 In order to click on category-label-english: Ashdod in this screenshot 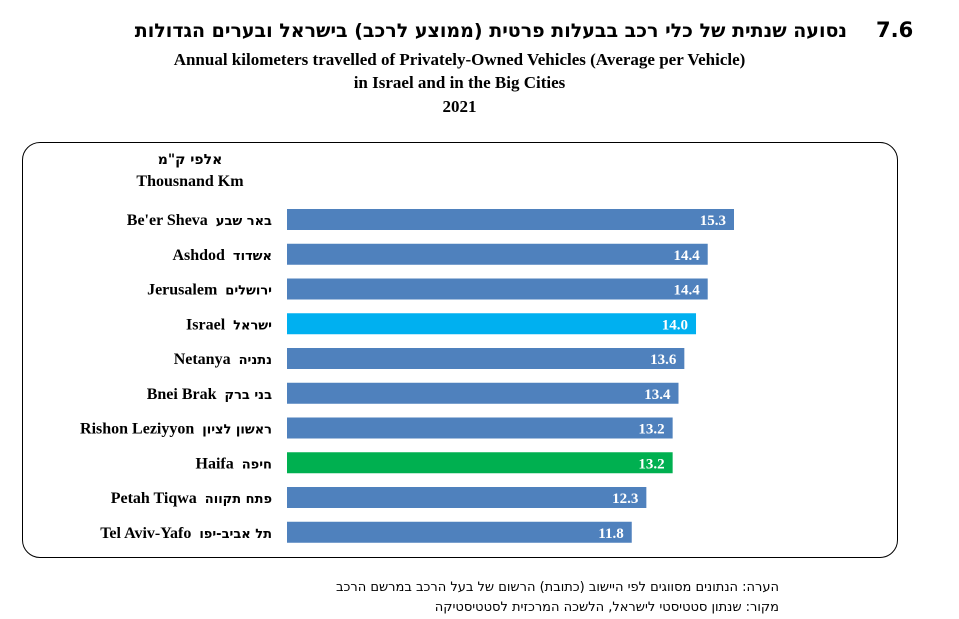, I will do `click(202, 255)`.